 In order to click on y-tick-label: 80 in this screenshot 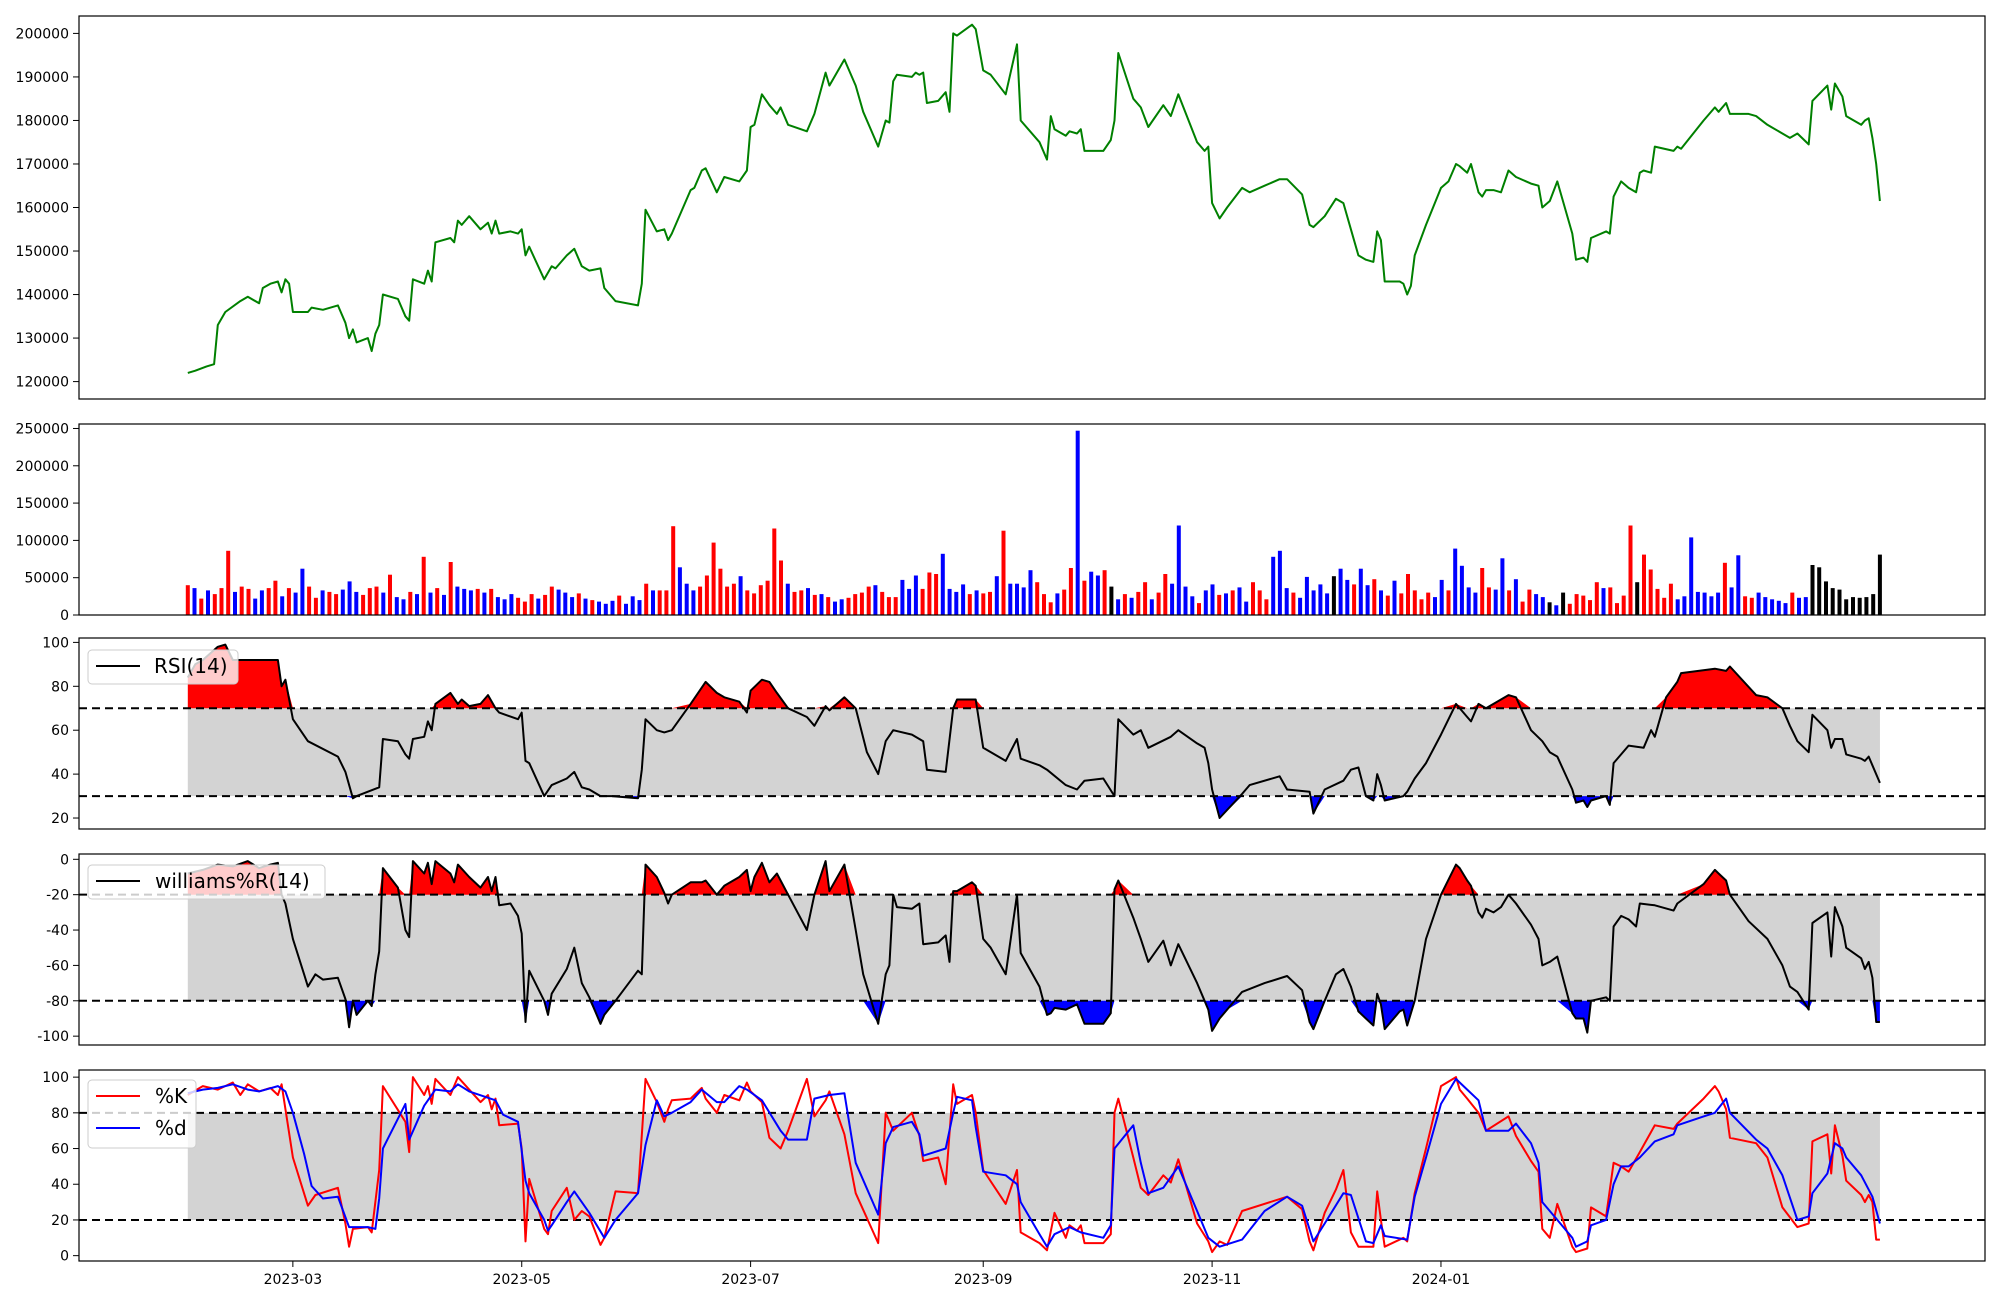, I will do `click(60, 687)`.